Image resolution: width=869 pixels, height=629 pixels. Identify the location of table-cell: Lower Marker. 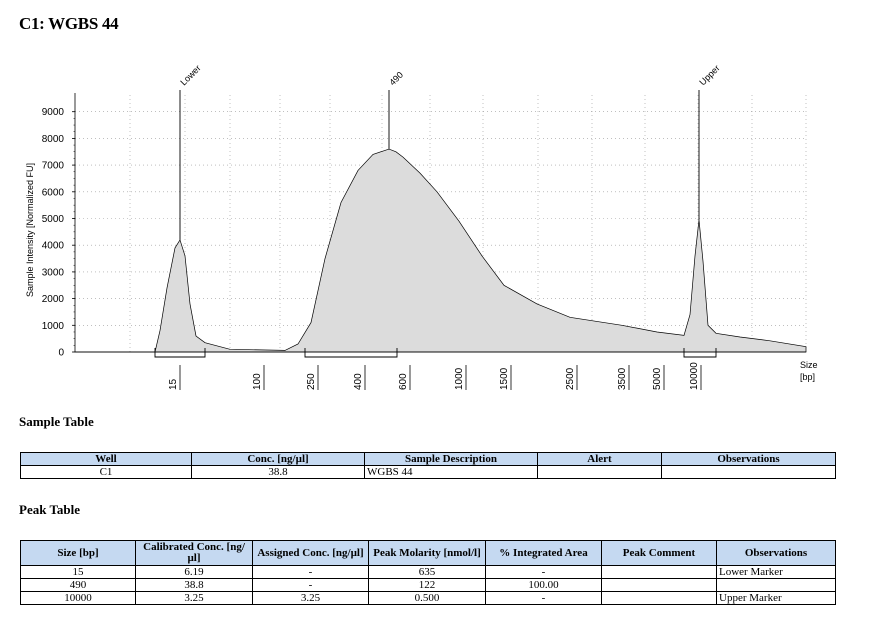
(776, 572).